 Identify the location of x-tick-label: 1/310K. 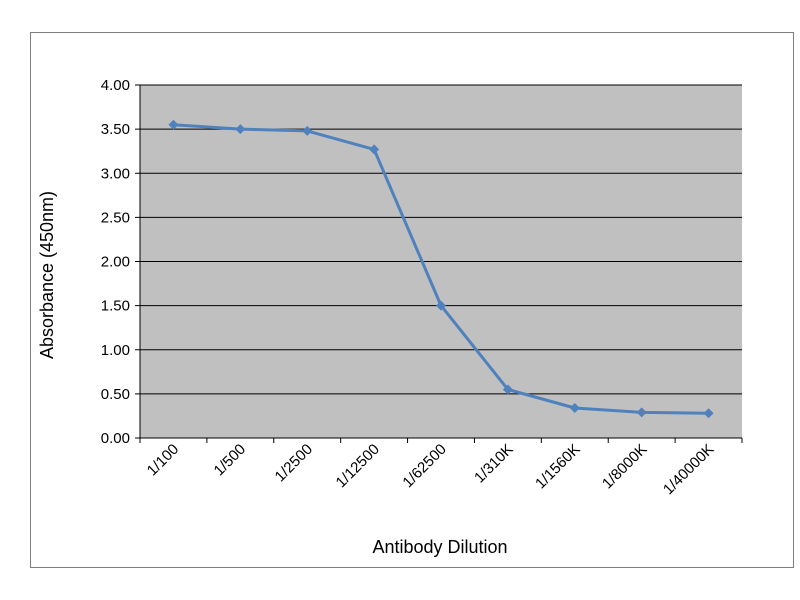
(494, 464).